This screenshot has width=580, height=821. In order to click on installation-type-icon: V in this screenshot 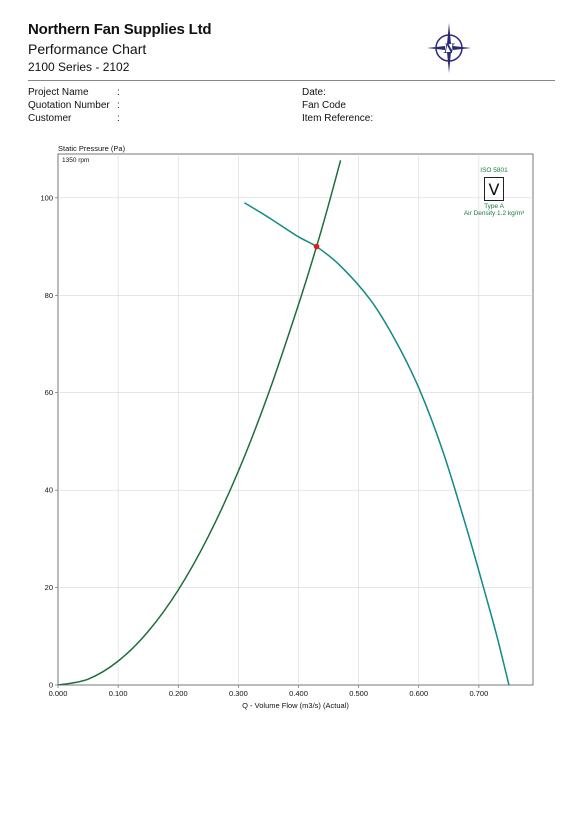, I will do `click(494, 189)`.